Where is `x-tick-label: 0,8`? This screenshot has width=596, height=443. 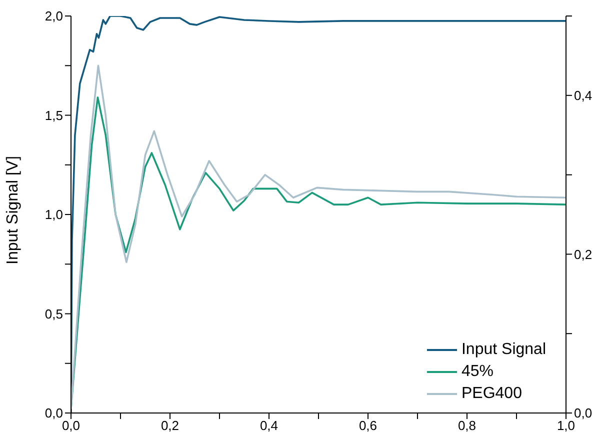
x-tick-label: 0,8 is located at coordinates (467, 426).